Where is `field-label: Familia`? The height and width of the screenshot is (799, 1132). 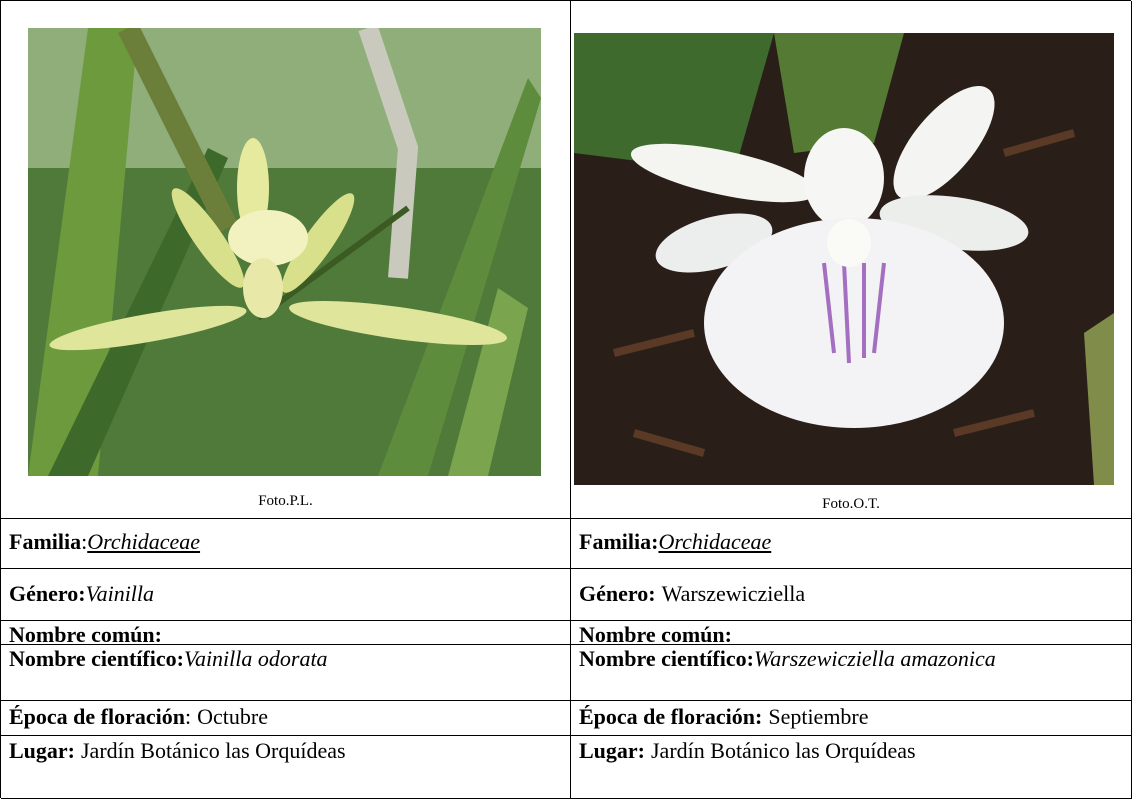 field-label: Familia is located at coordinates (45, 541).